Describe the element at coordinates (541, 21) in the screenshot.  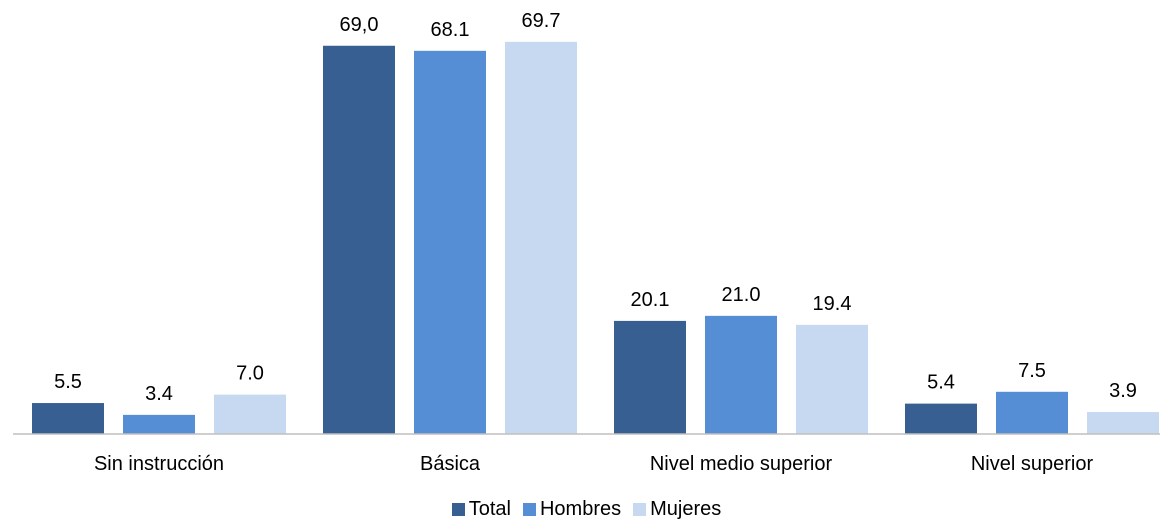
I see `value-label-mujeres-1: 69.7` at that location.